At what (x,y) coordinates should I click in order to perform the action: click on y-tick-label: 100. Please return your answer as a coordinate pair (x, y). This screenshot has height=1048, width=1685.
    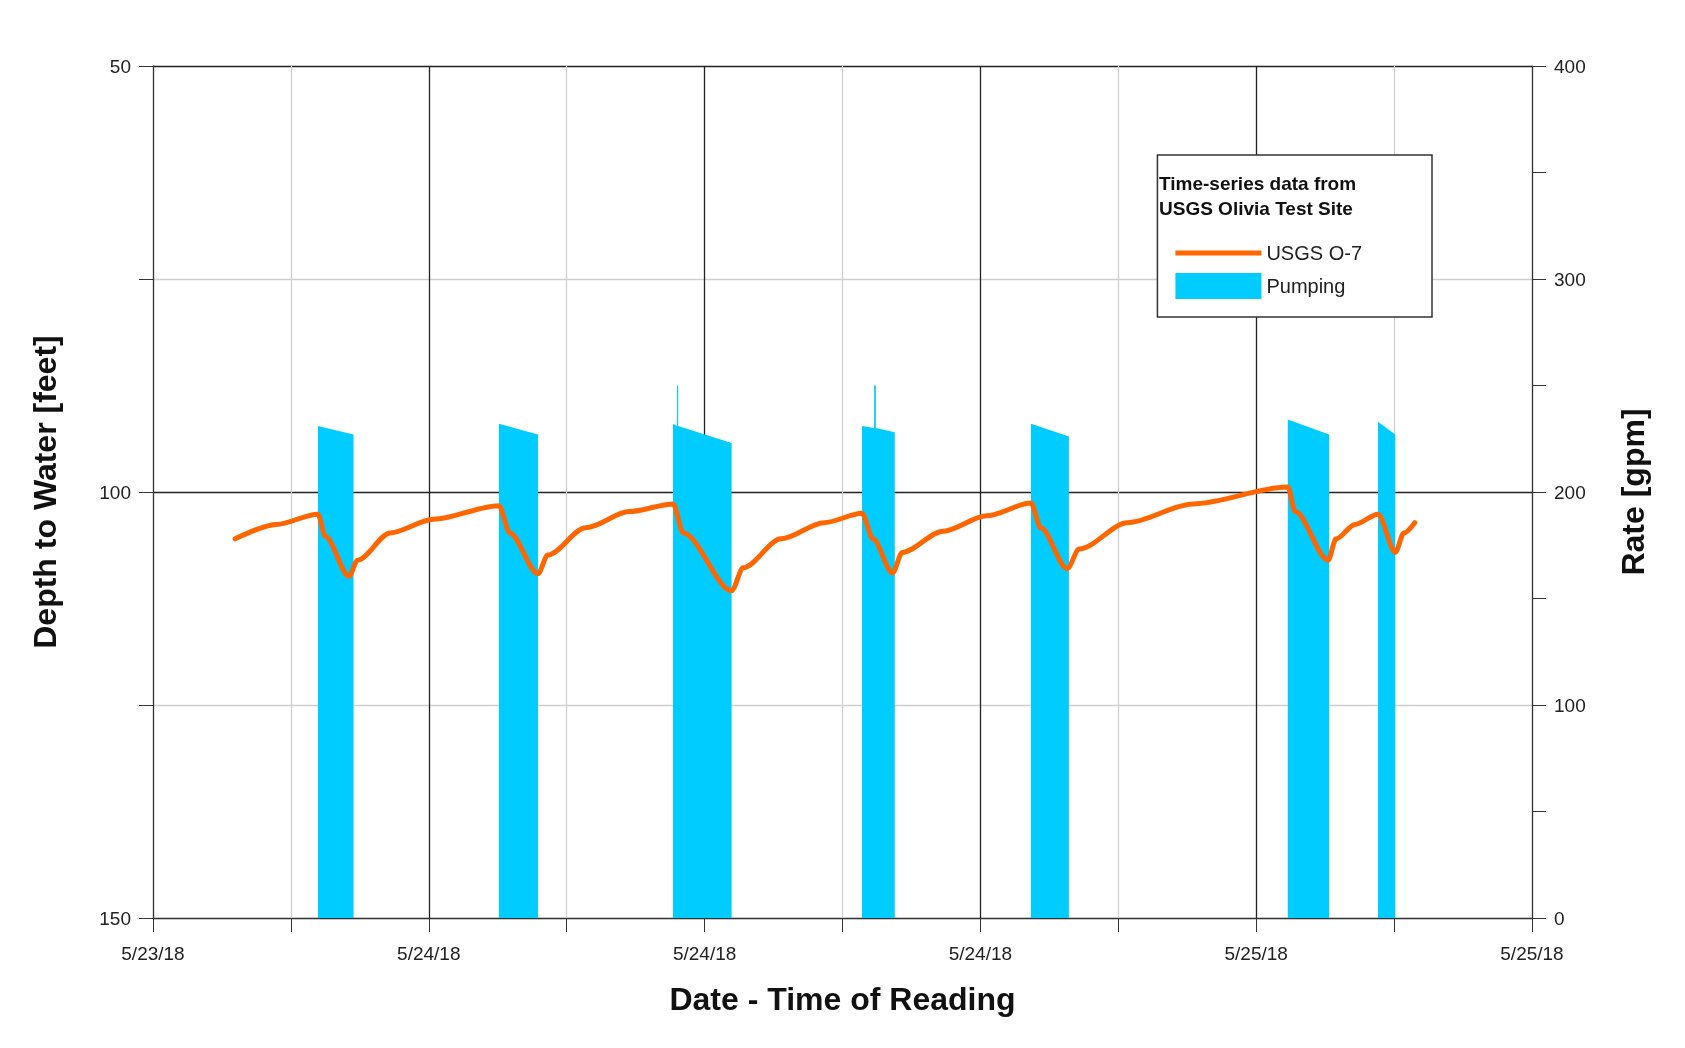
    Looking at the image, I should click on (115, 492).